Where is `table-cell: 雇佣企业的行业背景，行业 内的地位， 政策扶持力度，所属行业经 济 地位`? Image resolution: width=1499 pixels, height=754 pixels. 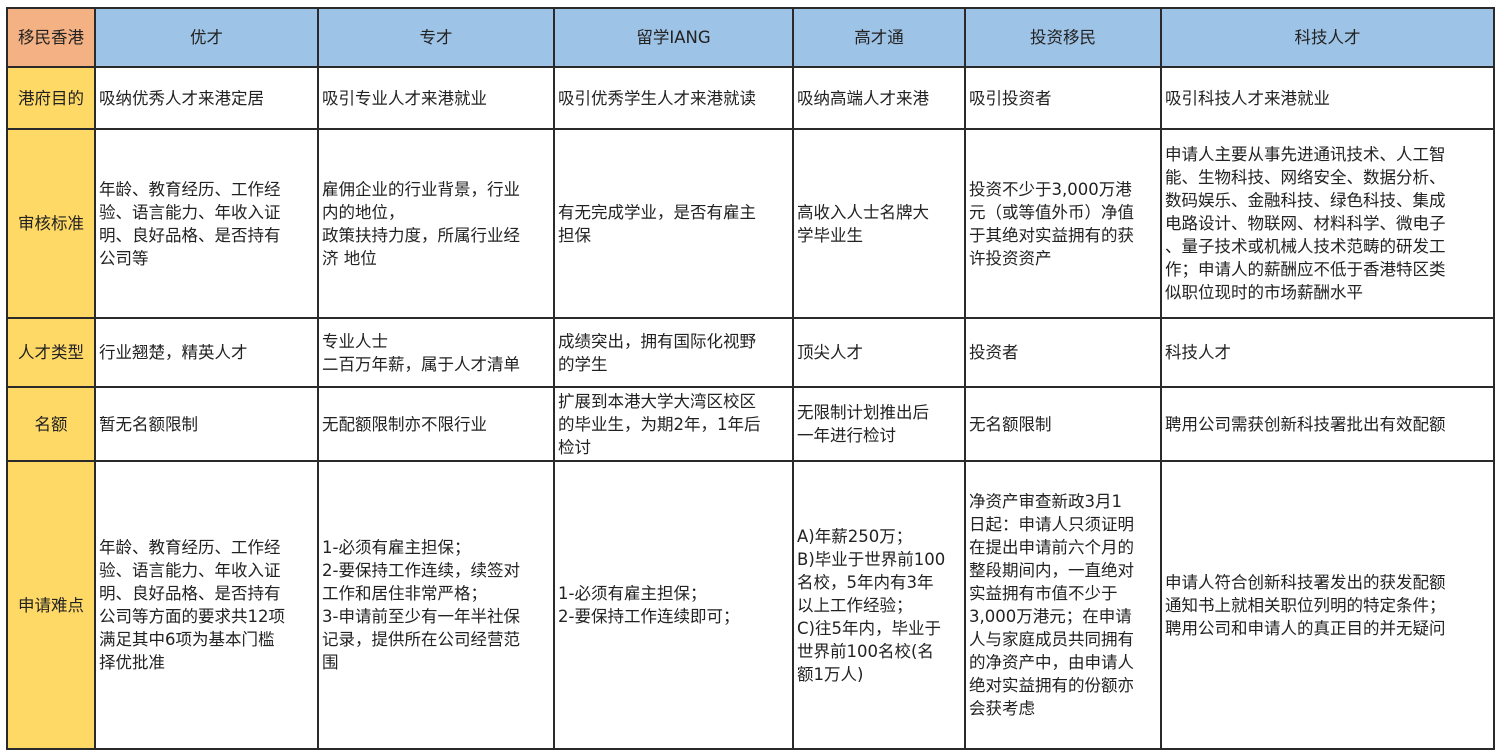 table-cell: 雇佣企业的行业背景，行业 内的地位， 政策扶持力度，所属行业经 济 地位 is located at coordinates (436, 223).